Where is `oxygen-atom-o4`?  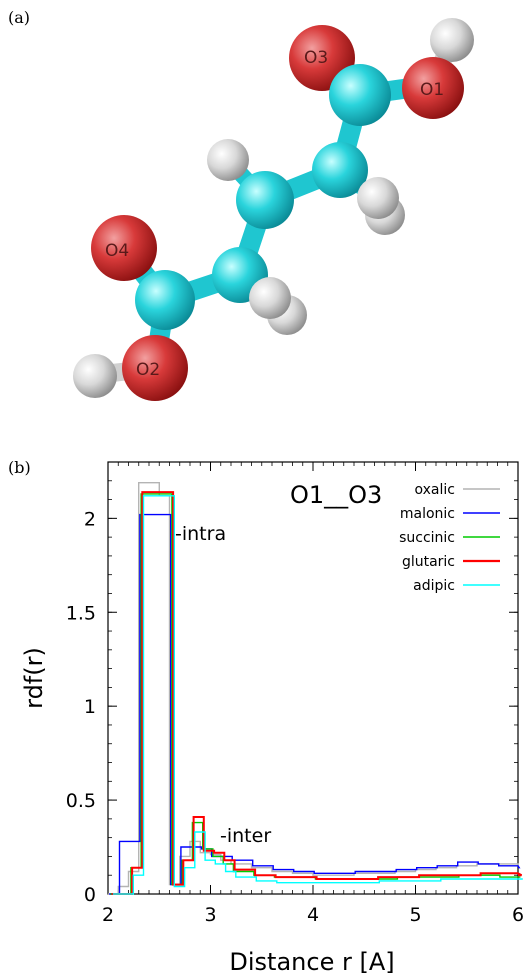
oxygen-atom-o4 is located at coordinates (124, 248).